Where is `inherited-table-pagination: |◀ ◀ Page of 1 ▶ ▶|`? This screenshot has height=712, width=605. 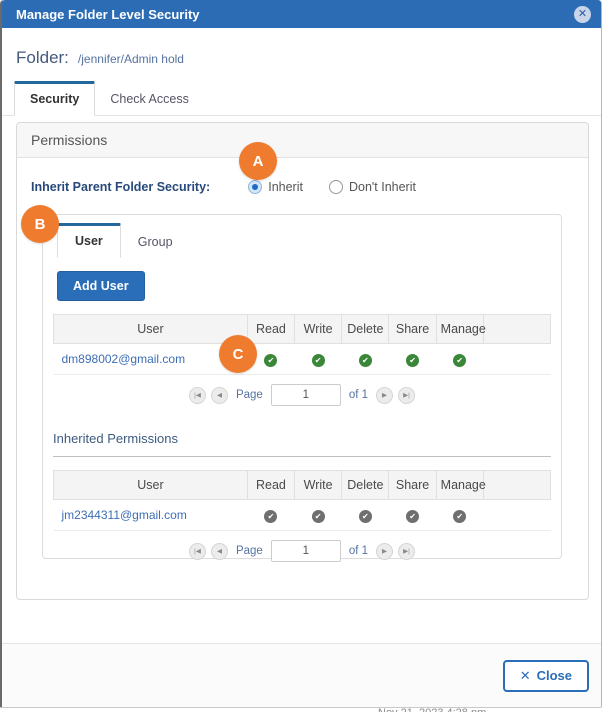 inherited-table-pagination: |◀ ◀ Page of 1 ▶ ▶| is located at coordinates (302, 551).